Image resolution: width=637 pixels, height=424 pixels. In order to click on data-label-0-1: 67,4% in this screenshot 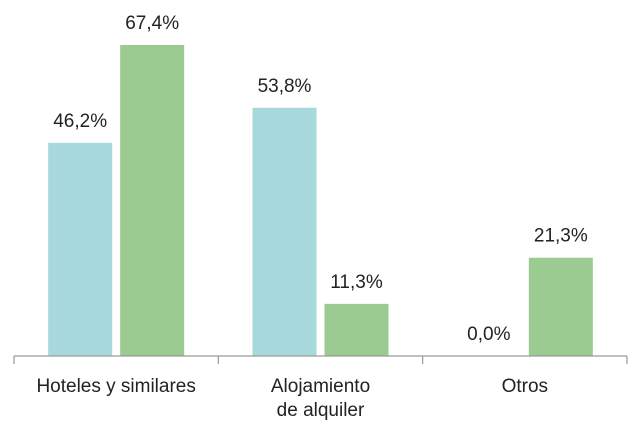, I will do `click(152, 23)`.